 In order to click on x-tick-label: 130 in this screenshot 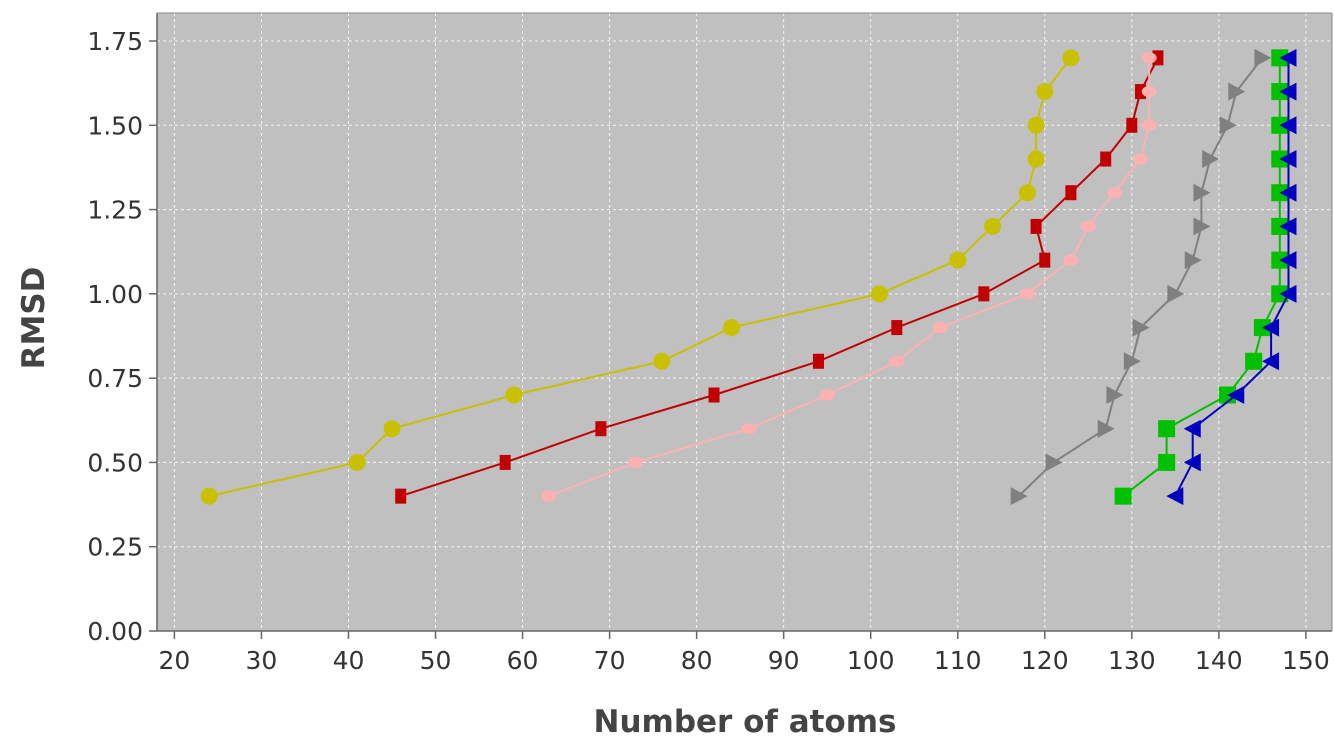, I will do `click(1132, 660)`.